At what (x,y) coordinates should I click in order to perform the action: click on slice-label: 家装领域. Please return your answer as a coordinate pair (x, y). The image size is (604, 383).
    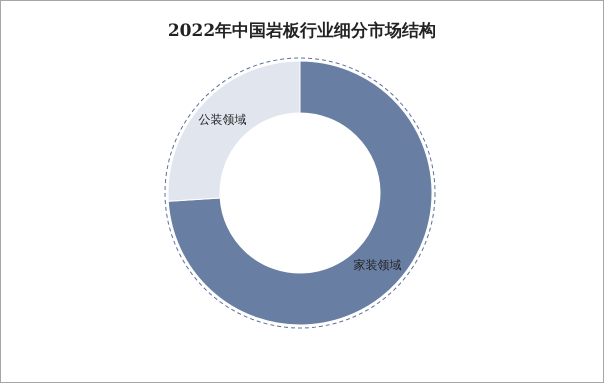
    Looking at the image, I should click on (377, 265).